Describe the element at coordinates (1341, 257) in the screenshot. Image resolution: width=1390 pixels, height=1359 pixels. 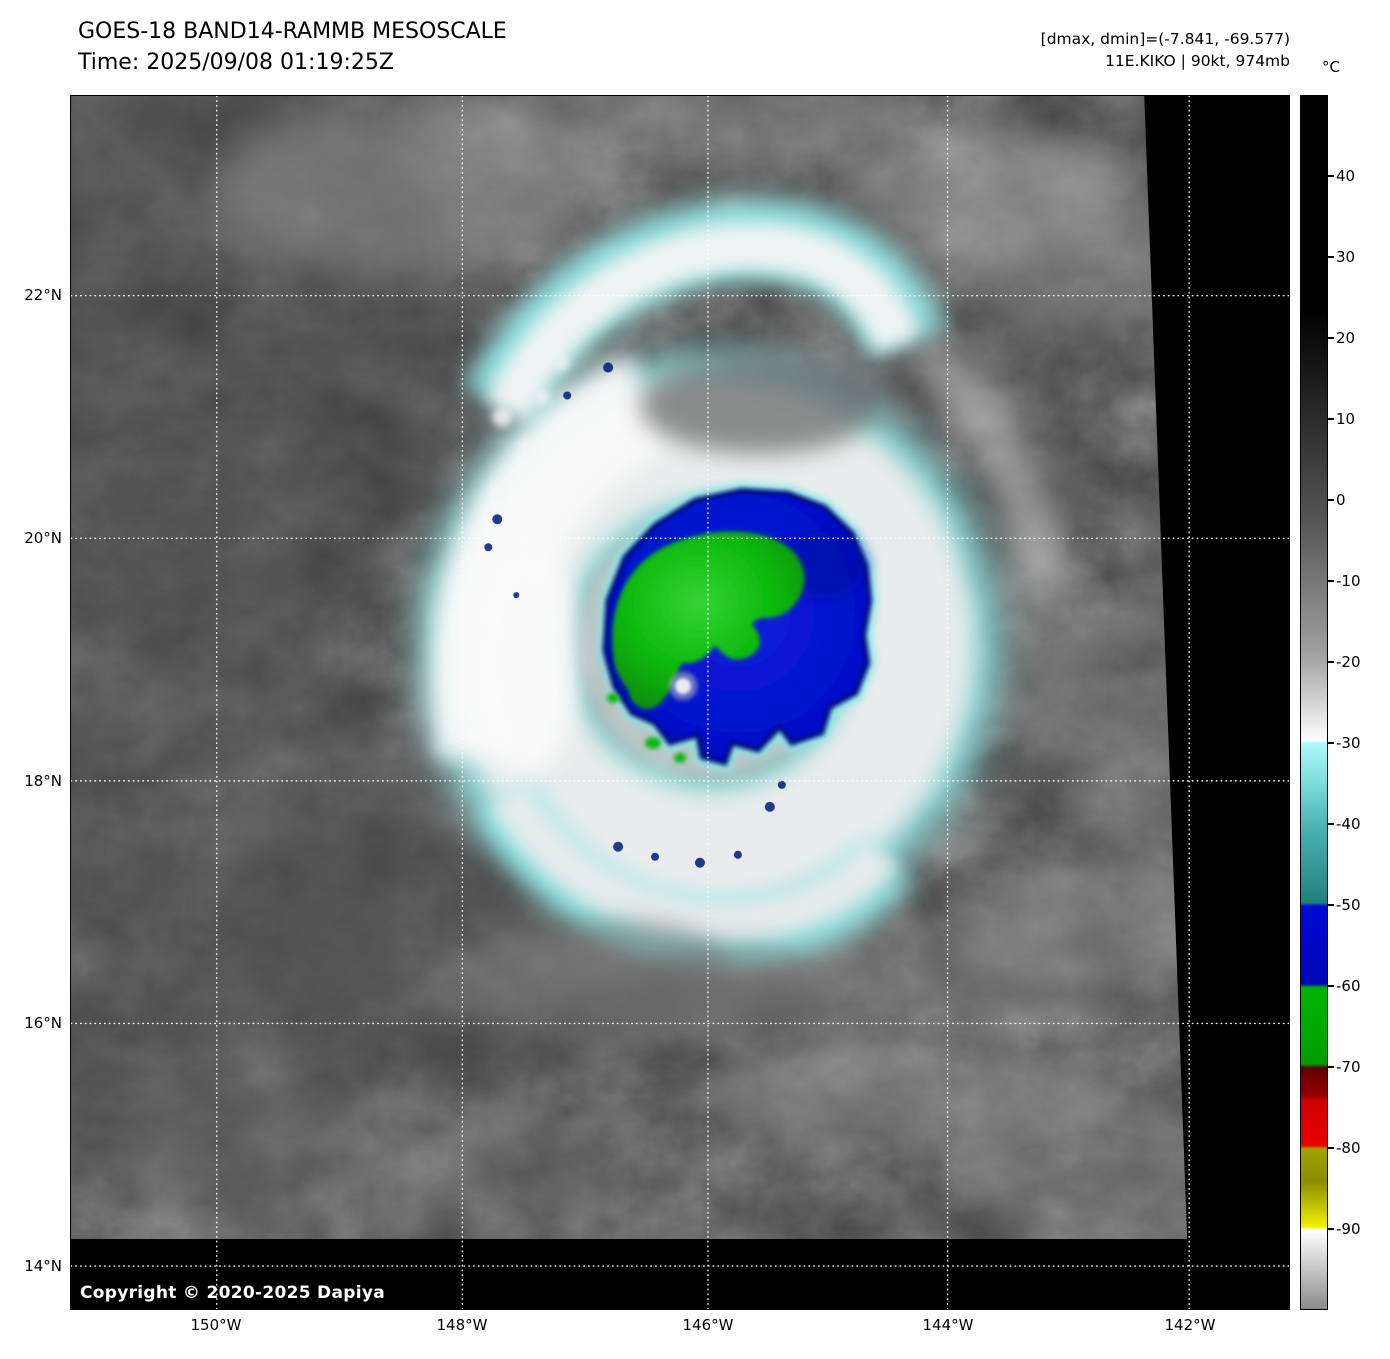
I see `colorbar-tick: 30` at that location.